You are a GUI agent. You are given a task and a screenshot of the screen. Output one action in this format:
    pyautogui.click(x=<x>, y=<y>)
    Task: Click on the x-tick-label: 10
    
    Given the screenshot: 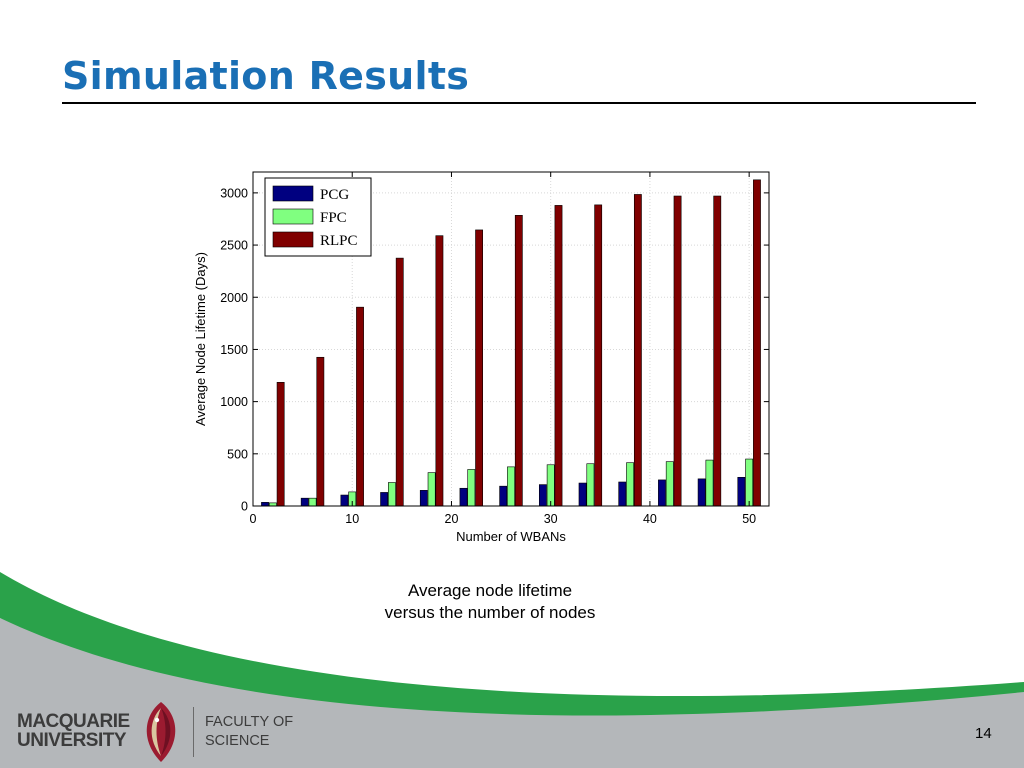 What is the action you would take?
    pyautogui.click(x=352, y=519)
    